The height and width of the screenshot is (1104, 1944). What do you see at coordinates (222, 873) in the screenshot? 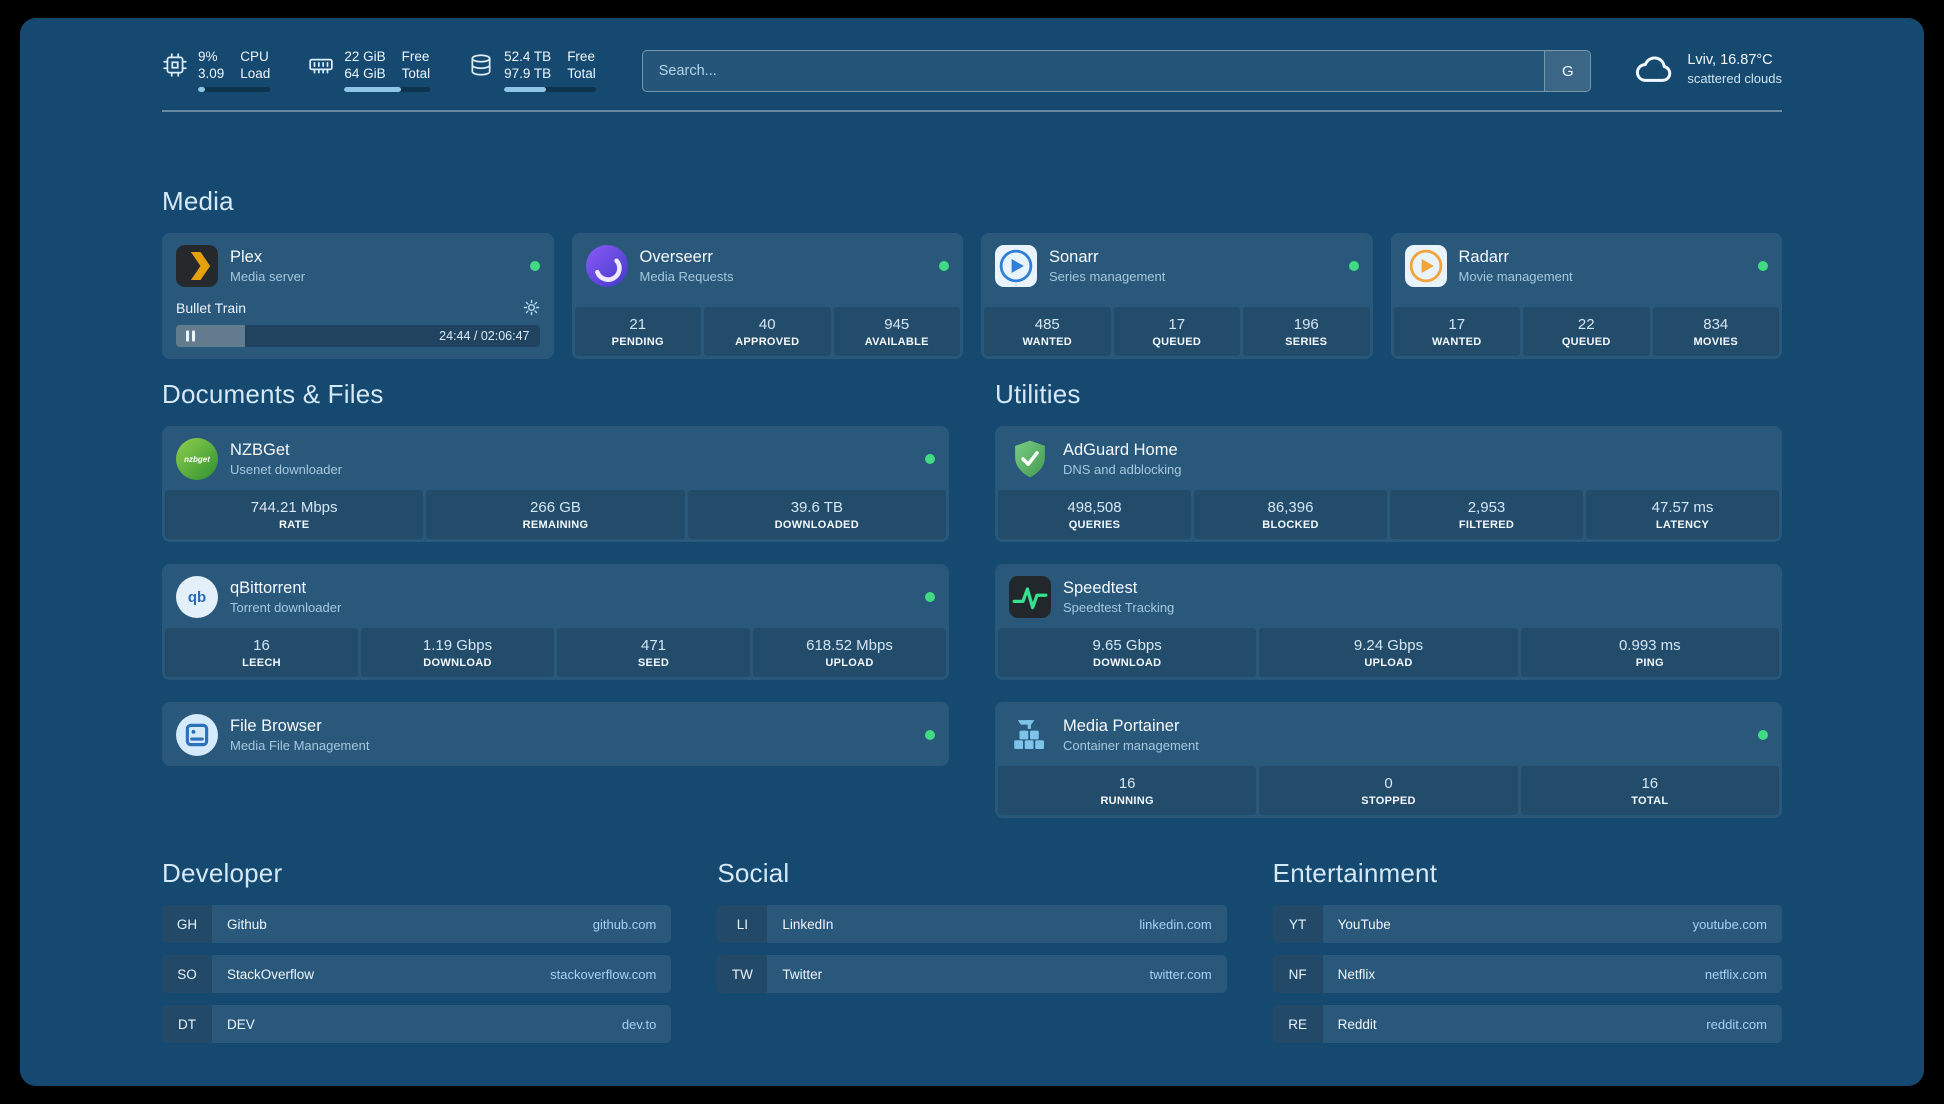
I see `section-title-developer: Developer` at bounding box center [222, 873].